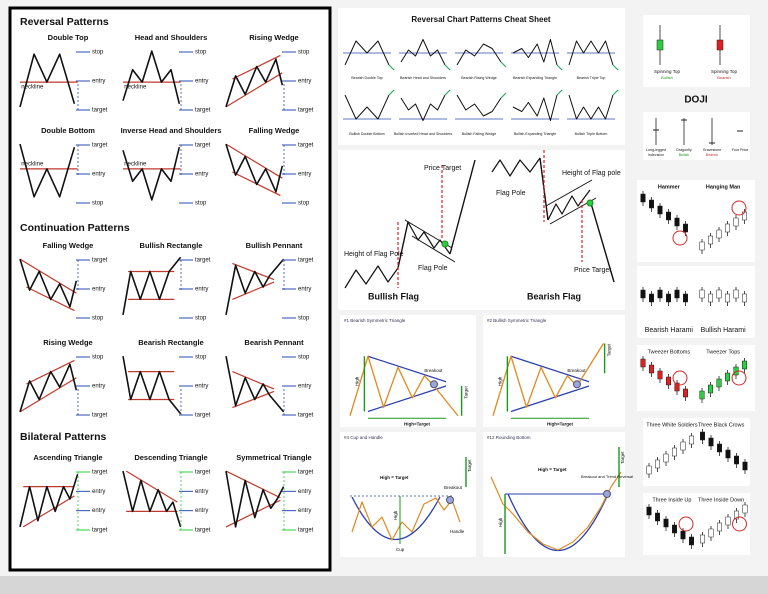  I want to click on label: High=Target, so click(560, 423).